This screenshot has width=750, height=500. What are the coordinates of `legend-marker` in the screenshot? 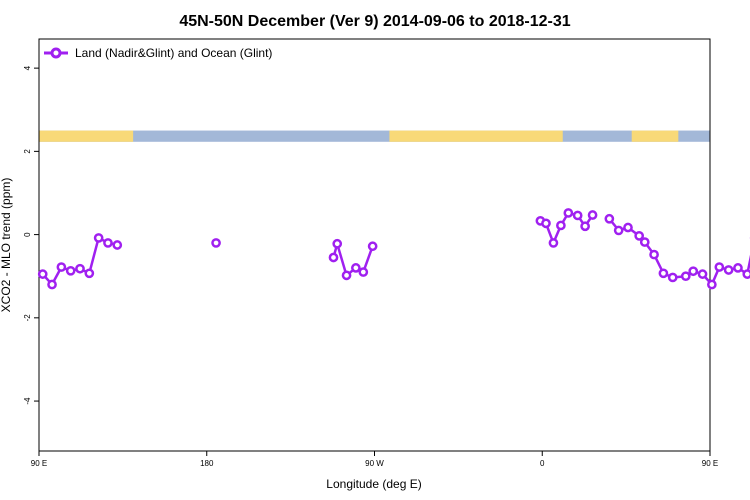 It's located at (56, 53).